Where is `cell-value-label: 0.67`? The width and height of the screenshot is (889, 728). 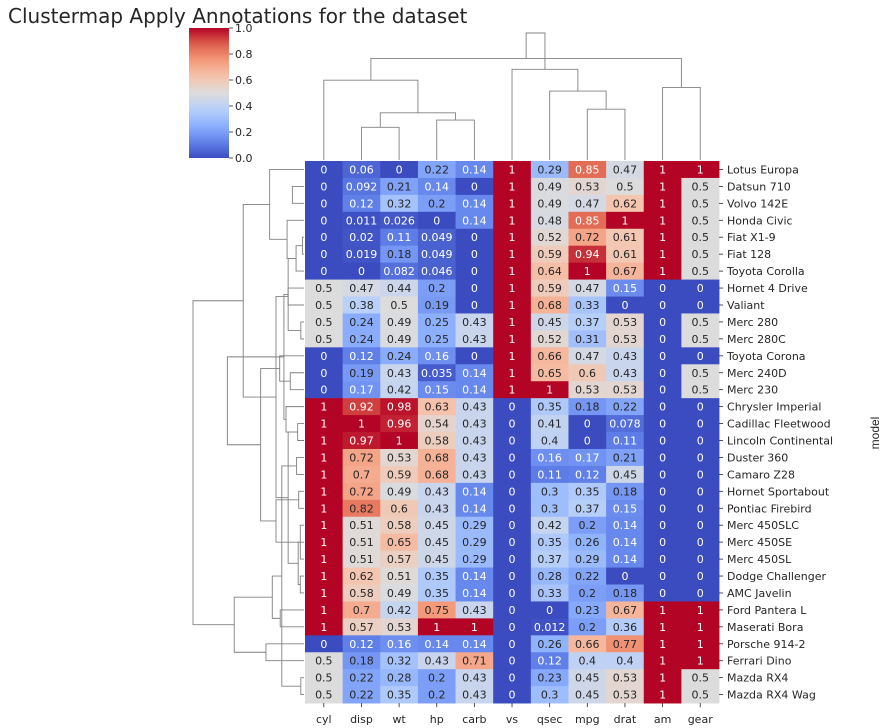 cell-value-label: 0.67 is located at coordinates (625, 610).